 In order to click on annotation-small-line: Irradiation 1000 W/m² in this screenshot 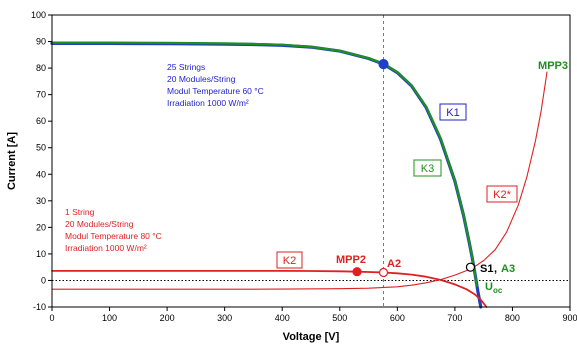, I will do `click(106, 248)`.